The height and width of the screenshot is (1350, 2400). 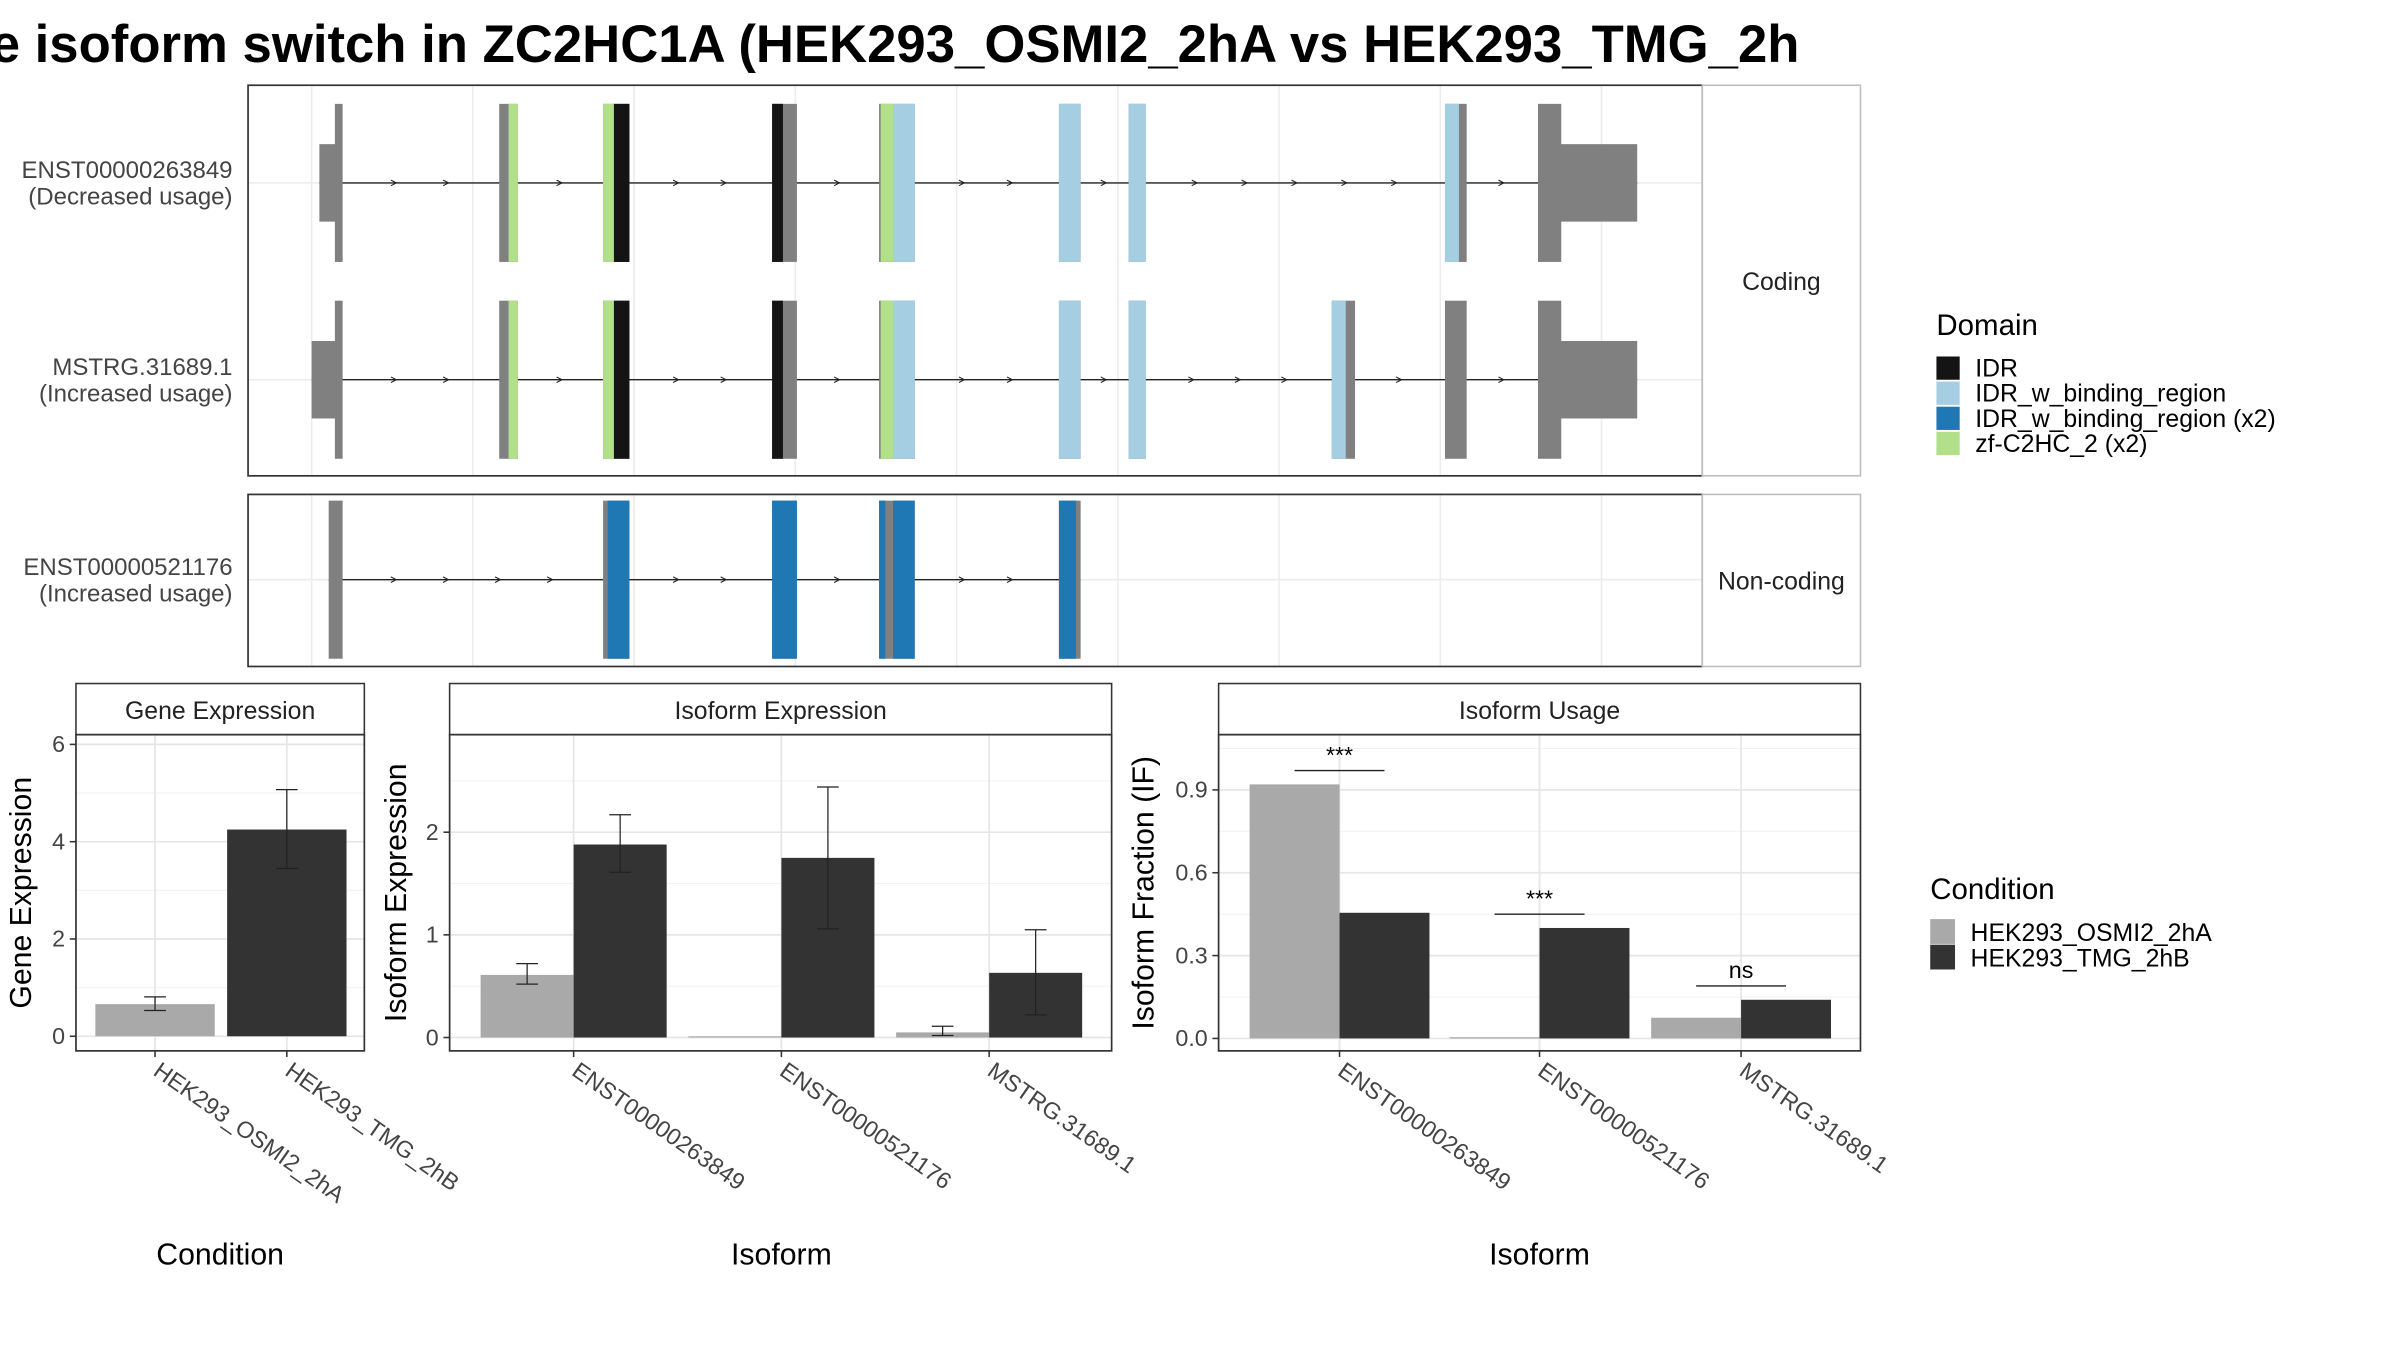 I want to click on strip-box, so click(x=1781, y=580).